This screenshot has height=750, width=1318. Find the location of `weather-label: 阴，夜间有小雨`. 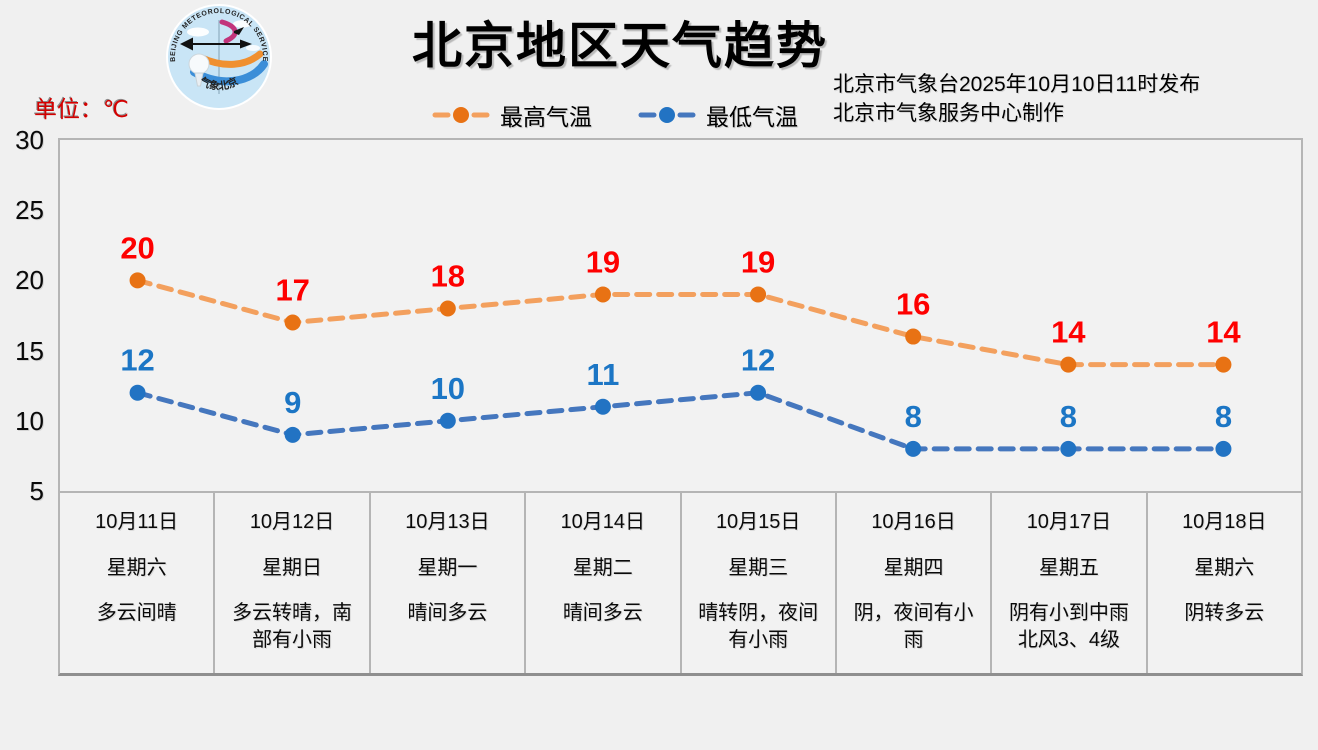

weather-label: 阴，夜间有小雨 is located at coordinates (913, 627).